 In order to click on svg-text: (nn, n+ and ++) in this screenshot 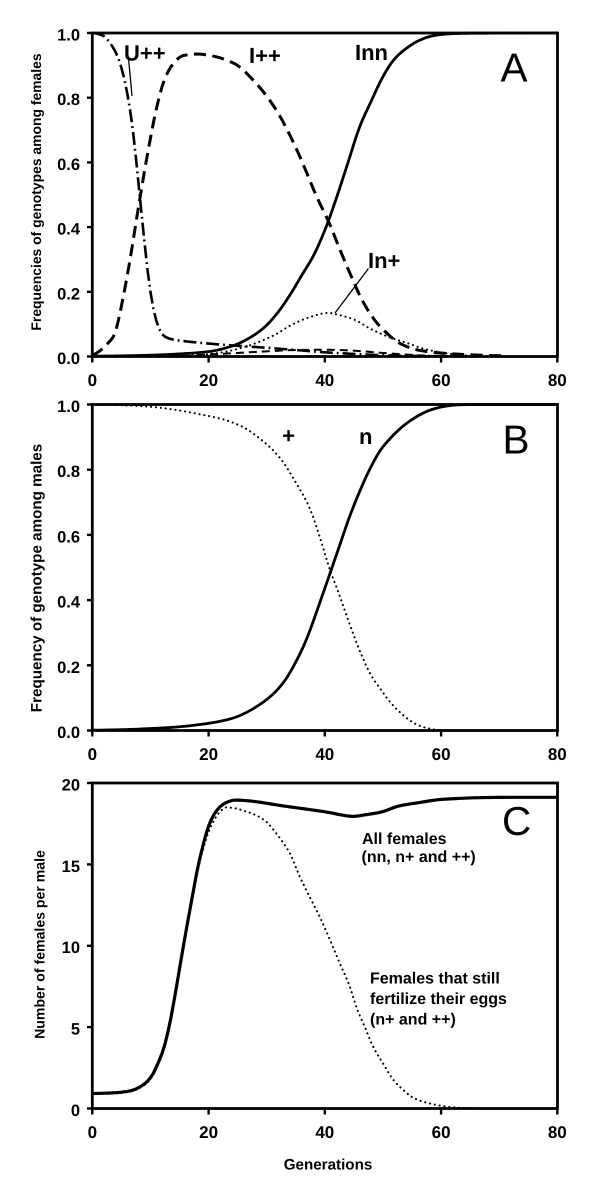, I will do `click(419, 857)`.